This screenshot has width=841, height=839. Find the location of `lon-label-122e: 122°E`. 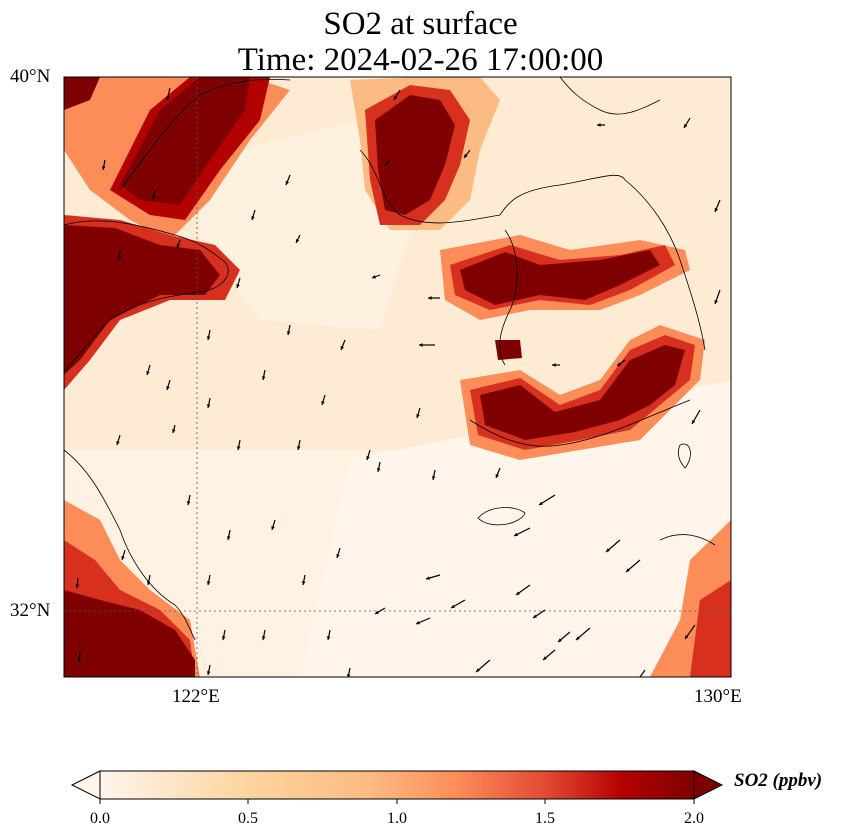

lon-label-122e: 122°E is located at coordinates (196, 696).